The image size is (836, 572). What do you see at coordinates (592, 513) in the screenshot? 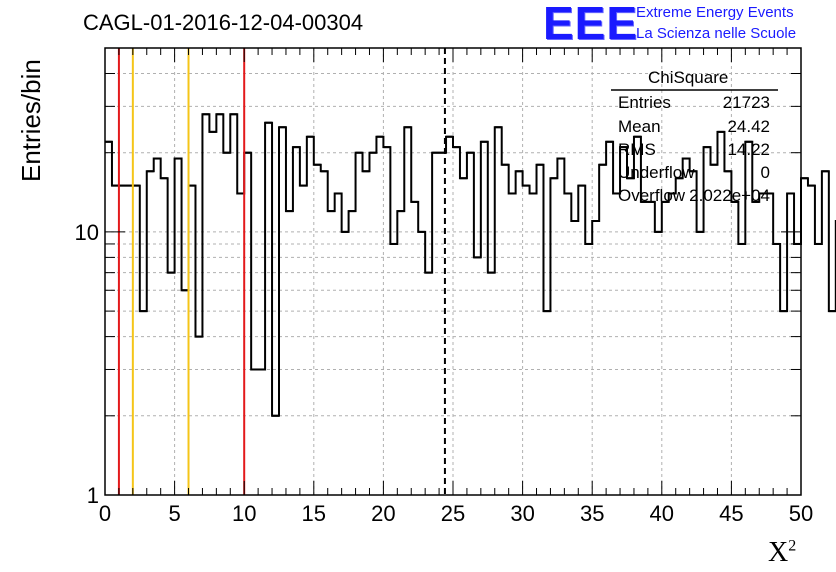
I see `x-tick-label: 35` at bounding box center [592, 513].